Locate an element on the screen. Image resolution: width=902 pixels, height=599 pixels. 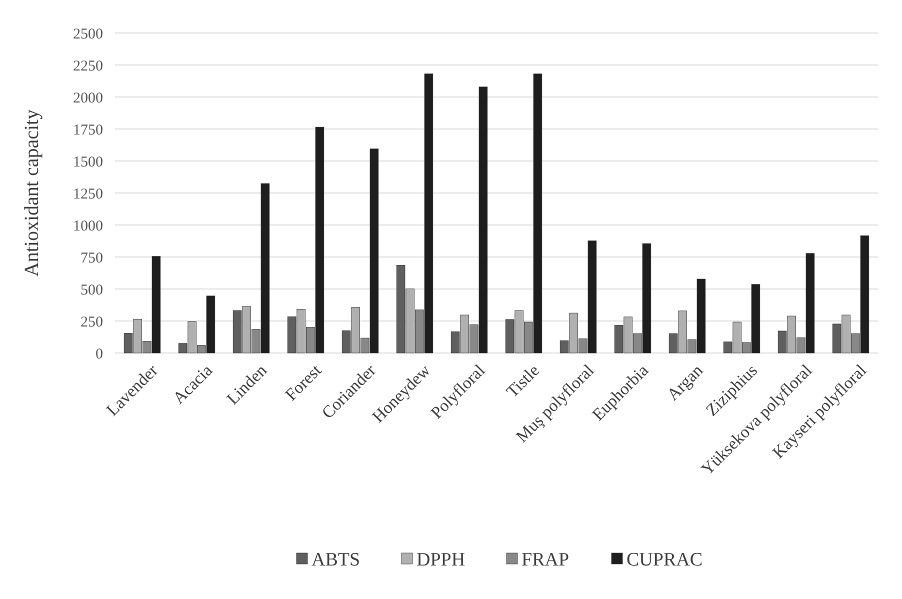
y-tick-label: 2250 is located at coordinates (88, 66).